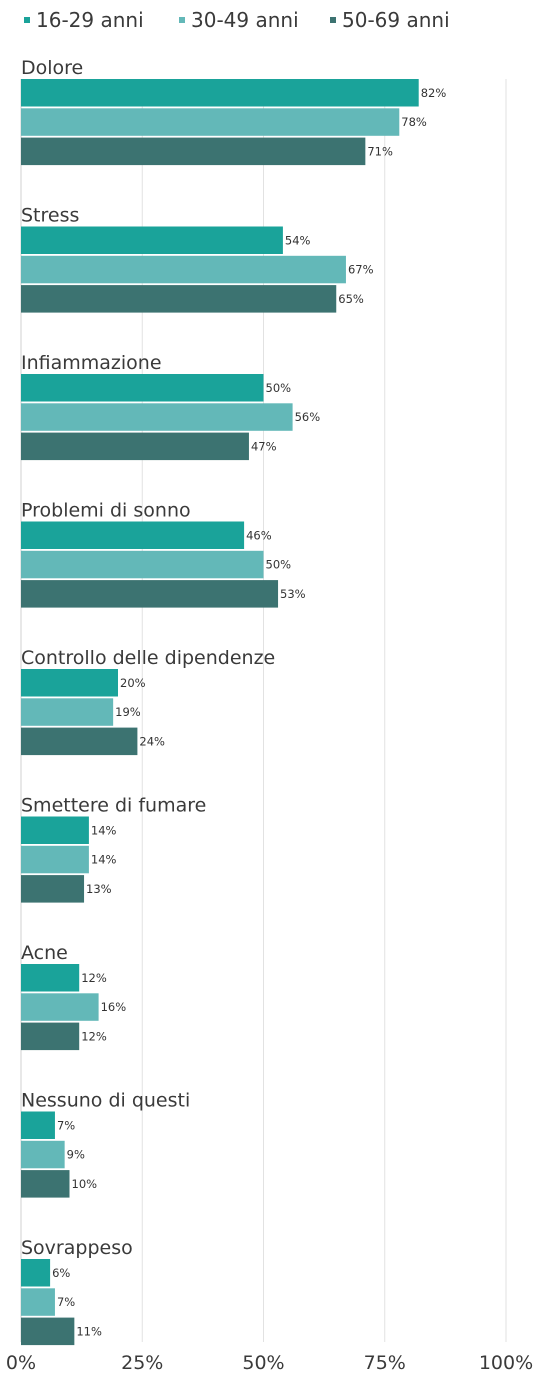 This screenshot has height=1375, width=550. Describe the element at coordinates (152, 741) in the screenshot. I see `data-label-5-3: 24%` at that location.